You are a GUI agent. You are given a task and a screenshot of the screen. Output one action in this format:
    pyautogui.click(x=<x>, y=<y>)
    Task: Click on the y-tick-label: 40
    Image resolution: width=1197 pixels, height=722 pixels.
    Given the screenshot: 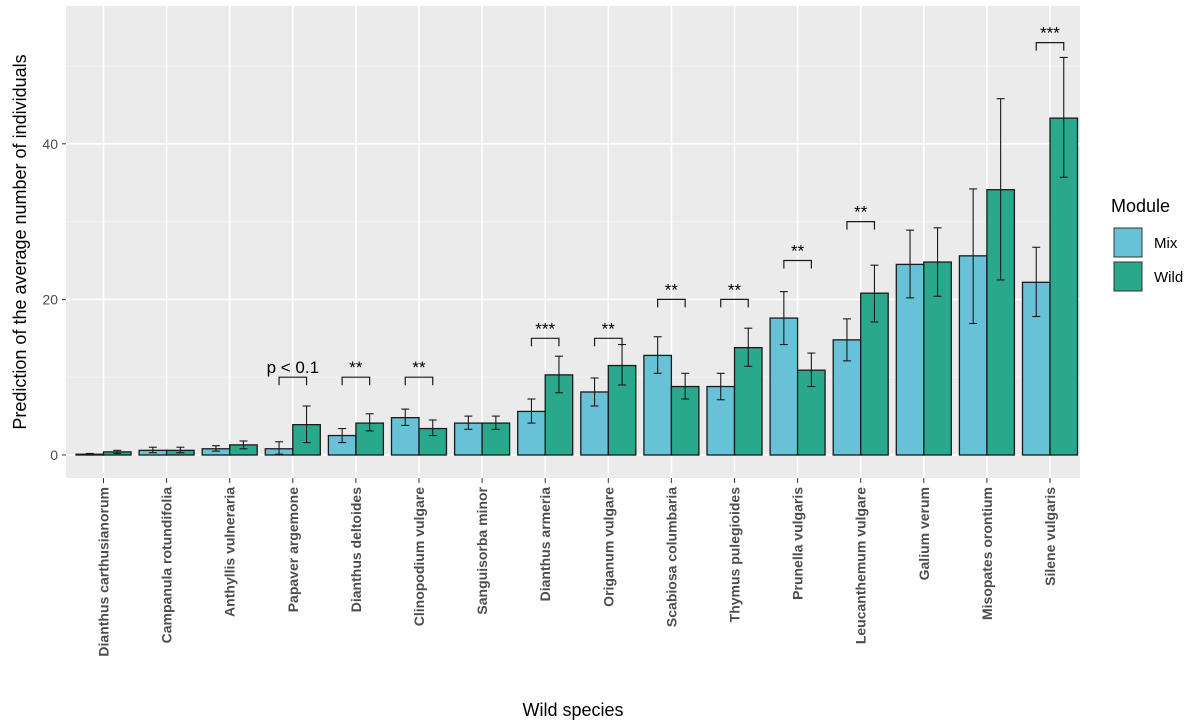 What is the action you would take?
    pyautogui.click(x=50, y=144)
    